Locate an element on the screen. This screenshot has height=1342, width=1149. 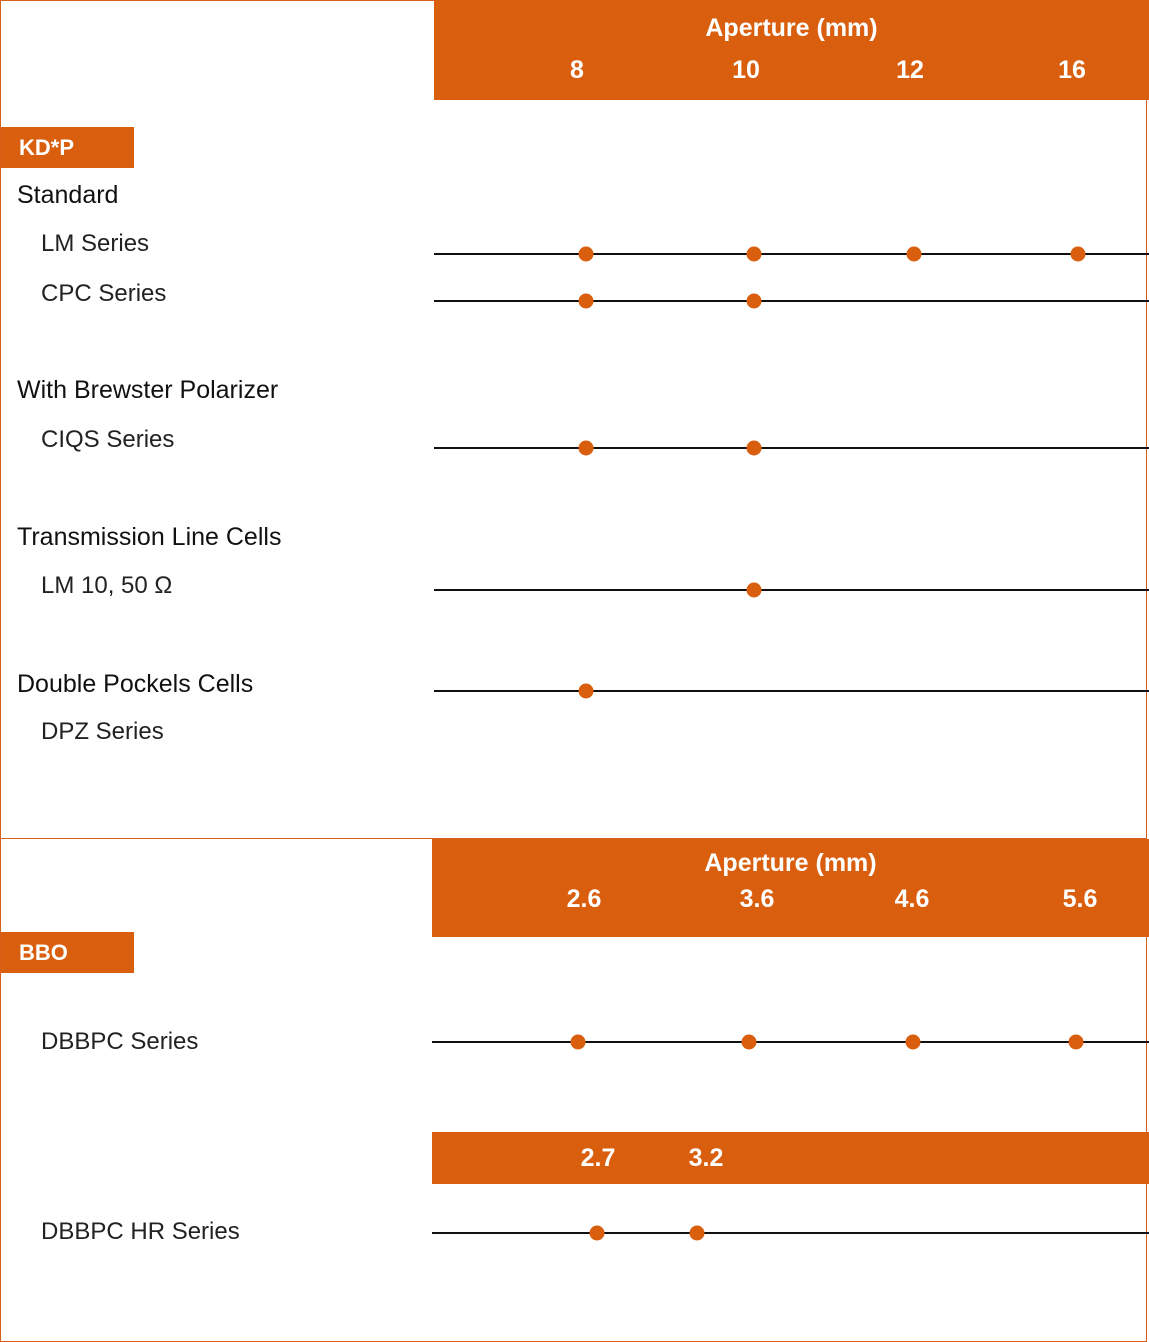
bbo-aperture-title: Aperture (mm) is located at coordinates (790, 863).